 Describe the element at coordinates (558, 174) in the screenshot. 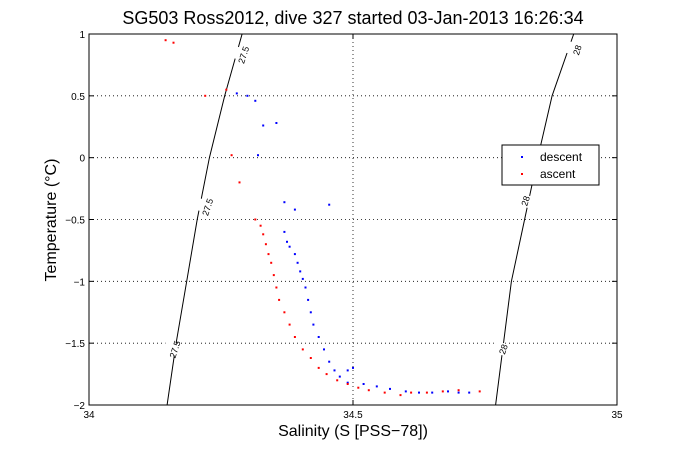

I see `legend-label-ascent: ascent` at that location.